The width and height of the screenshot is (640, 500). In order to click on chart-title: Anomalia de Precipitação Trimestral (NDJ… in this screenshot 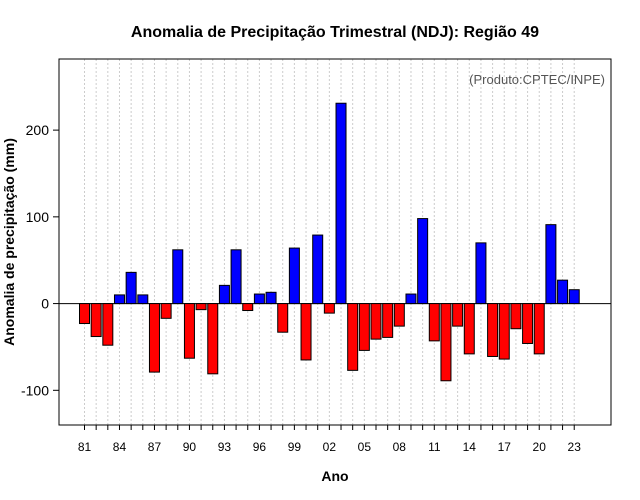, I will do `click(335, 32)`.